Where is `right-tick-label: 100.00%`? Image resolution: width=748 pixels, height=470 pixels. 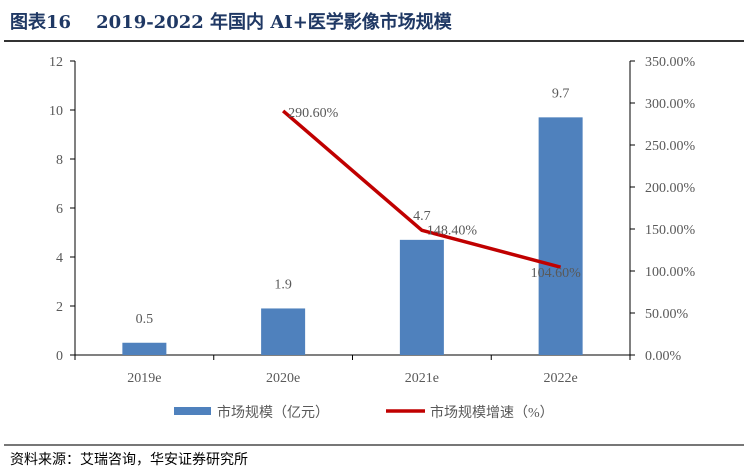 right-tick-label: 100.00% is located at coordinates (670, 272).